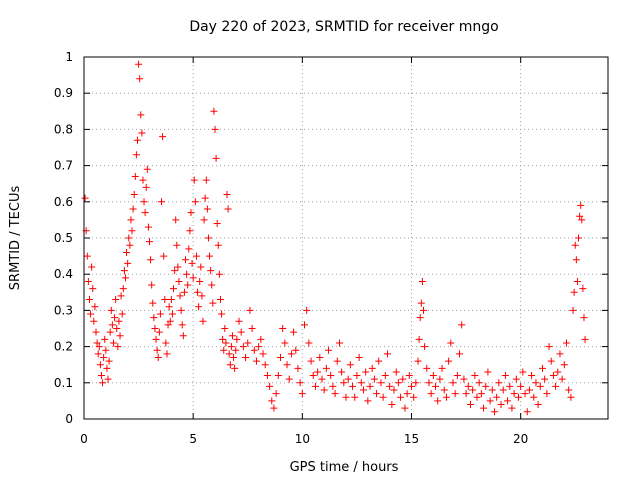 The width and height of the screenshot is (640, 480). What do you see at coordinates (69, 57) in the screenshot?
I see `y-tick-label: 1` at bounding box center [69, 57].